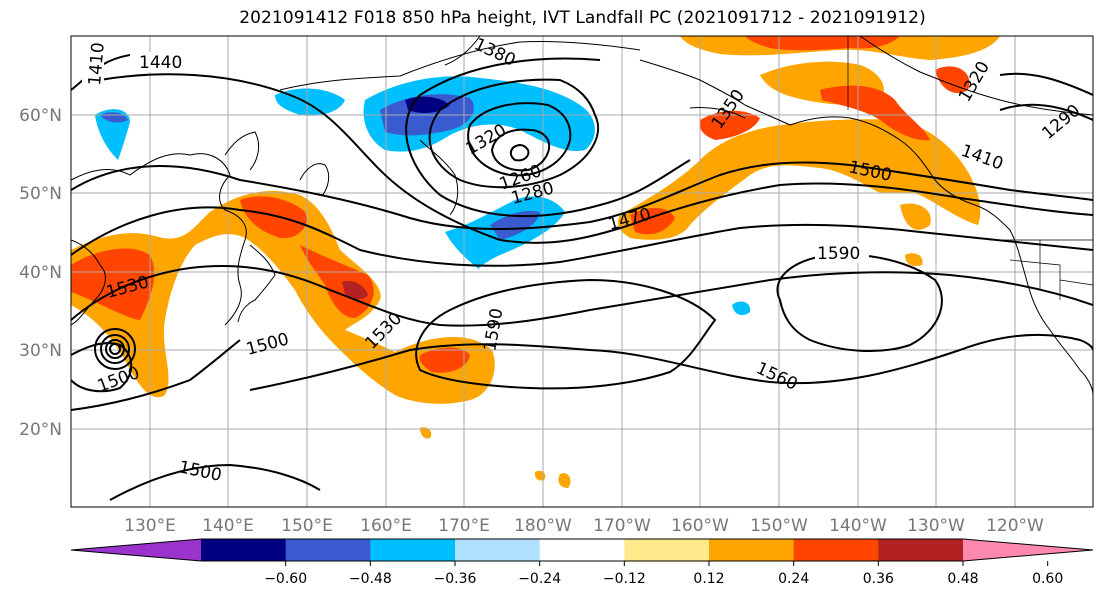 Image resolution: width=1105 pixels, height=601 pixels. I want to click on colorbar-tick-label: 0.36, so click(878, 579).